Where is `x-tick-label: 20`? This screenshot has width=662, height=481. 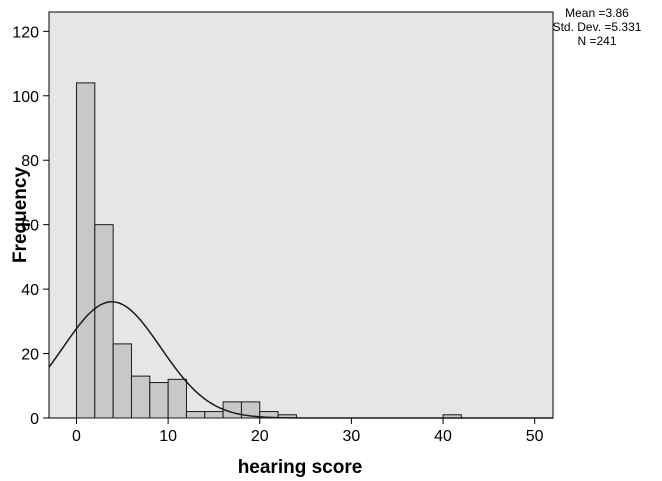 x-tick-label: 20 is located at coordinates (260, 436).